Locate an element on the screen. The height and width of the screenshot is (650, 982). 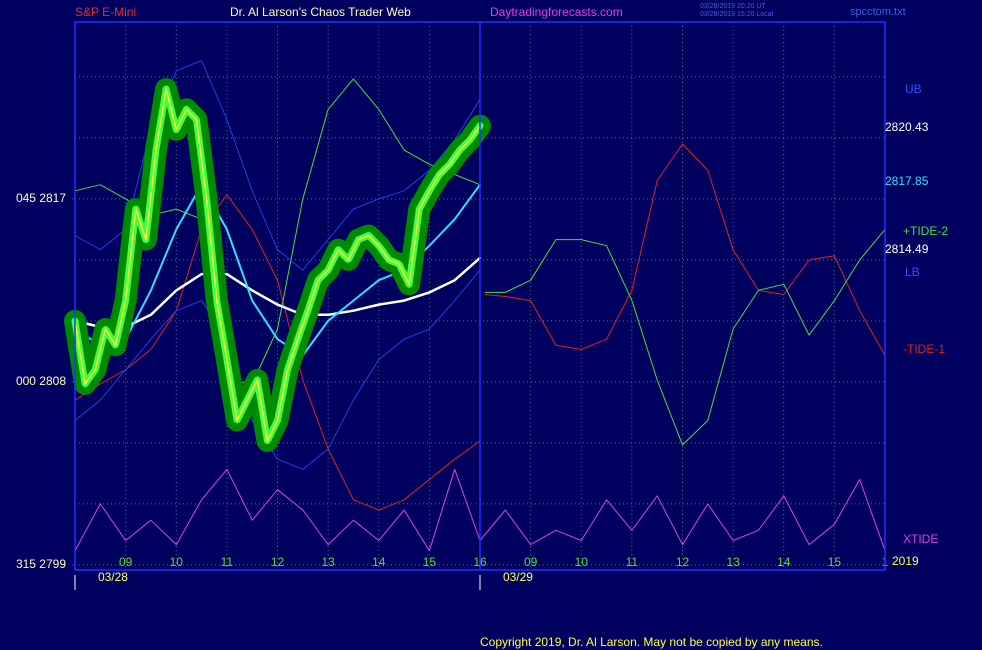
ub-label: UB is located at coordinates (913, 89).